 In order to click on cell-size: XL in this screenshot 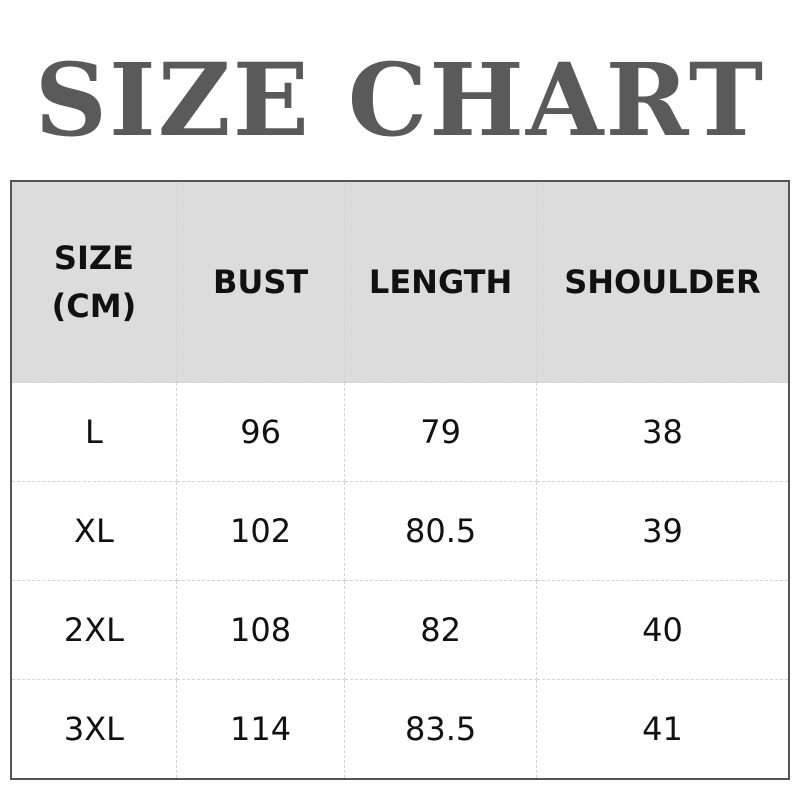, I will do `click(93, 531)`.